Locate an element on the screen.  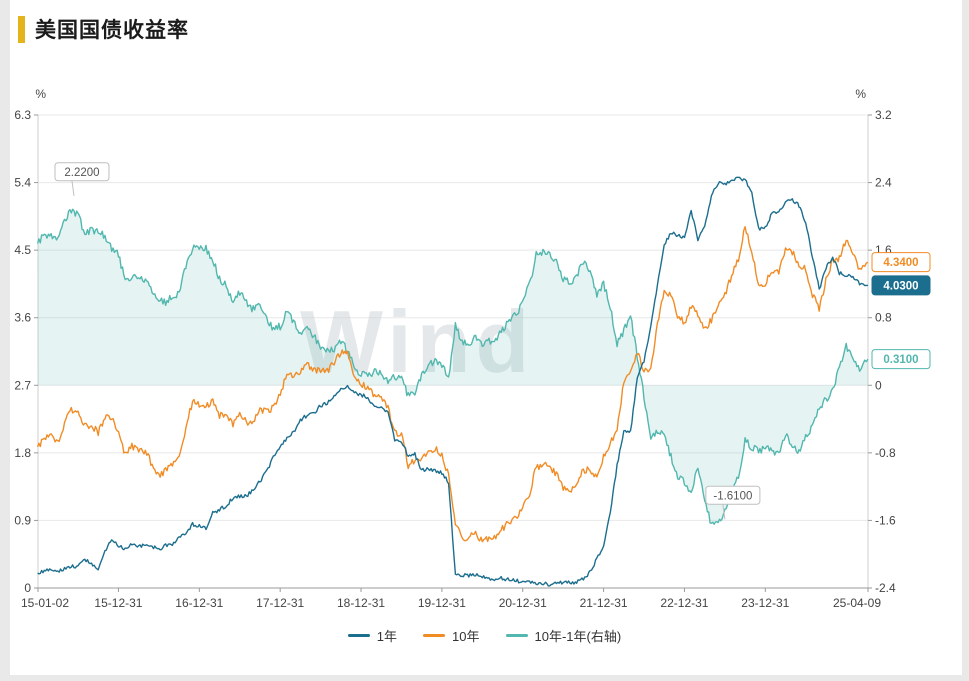
x-axis-label: 17-12-31 is located at coordinates (280, 603).